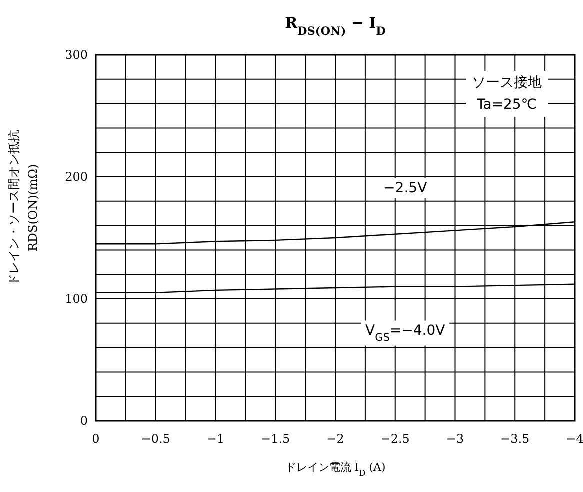 The image size is (583, 492). What do you see at coordinates (76, 299) in the screenshot?
I see `y-tick-label: 100` at bounding box center [76, 299].